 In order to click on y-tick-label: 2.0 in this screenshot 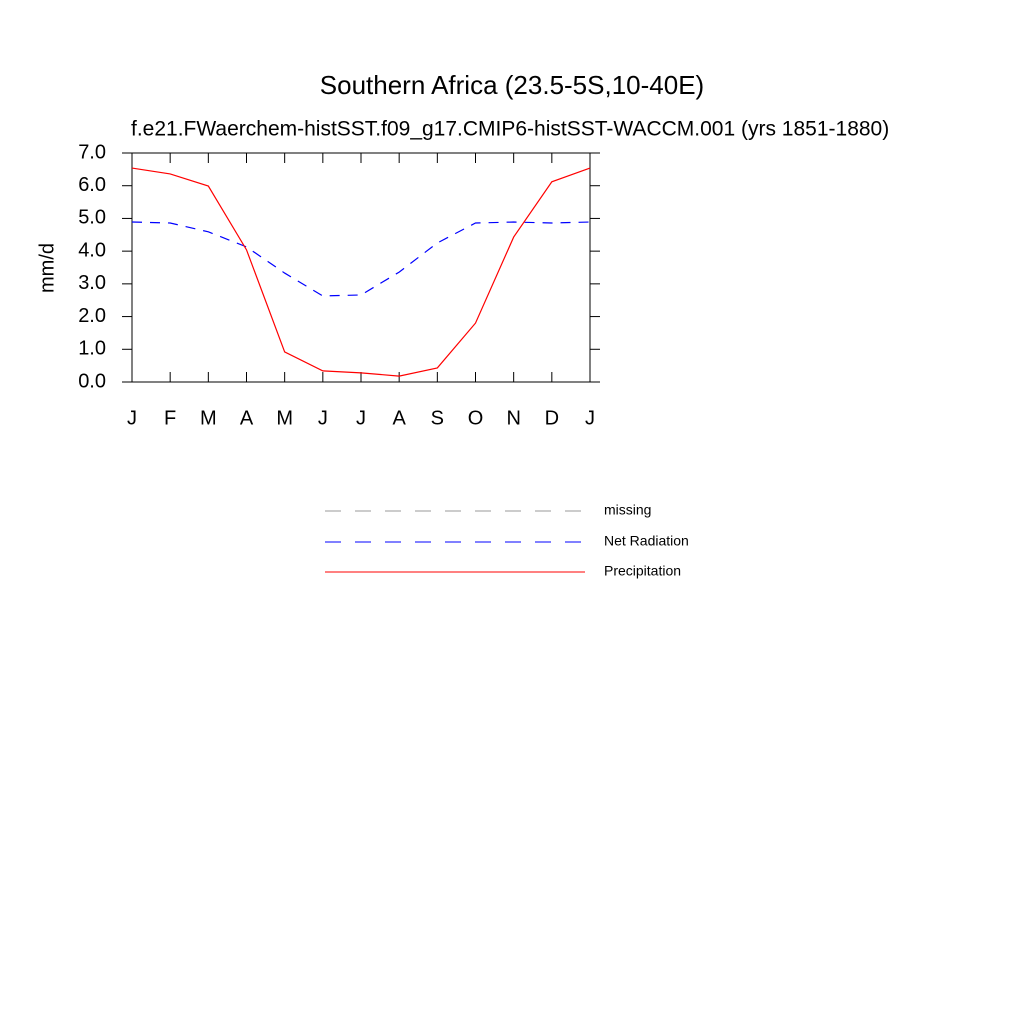, I will do `click(92, 316)`.